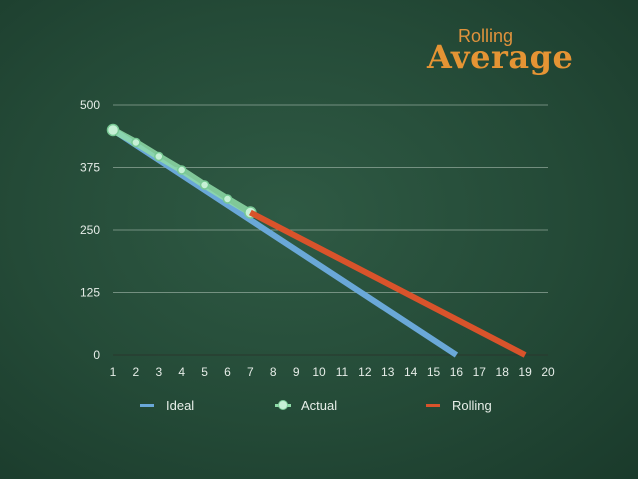 The image size is (638, 479). What do you see at coordinates (342, 372) in the screenshot?
I see `x-tick-label: 11` at bounding box center [342, 372].